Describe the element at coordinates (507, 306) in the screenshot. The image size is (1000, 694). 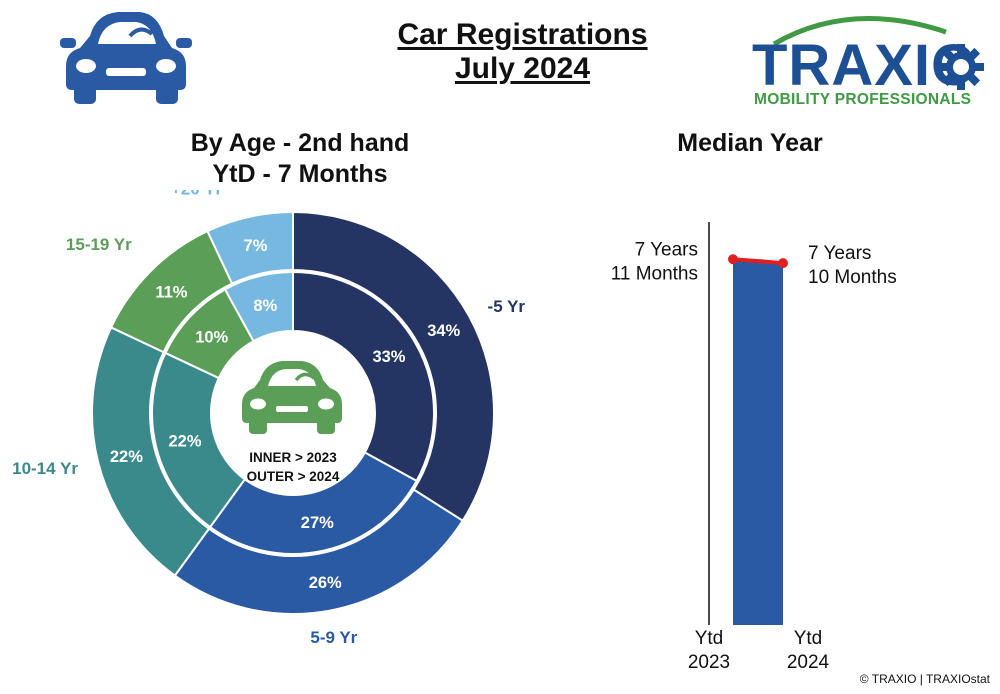
I see `category-label-0: -5 Yr` at that location.